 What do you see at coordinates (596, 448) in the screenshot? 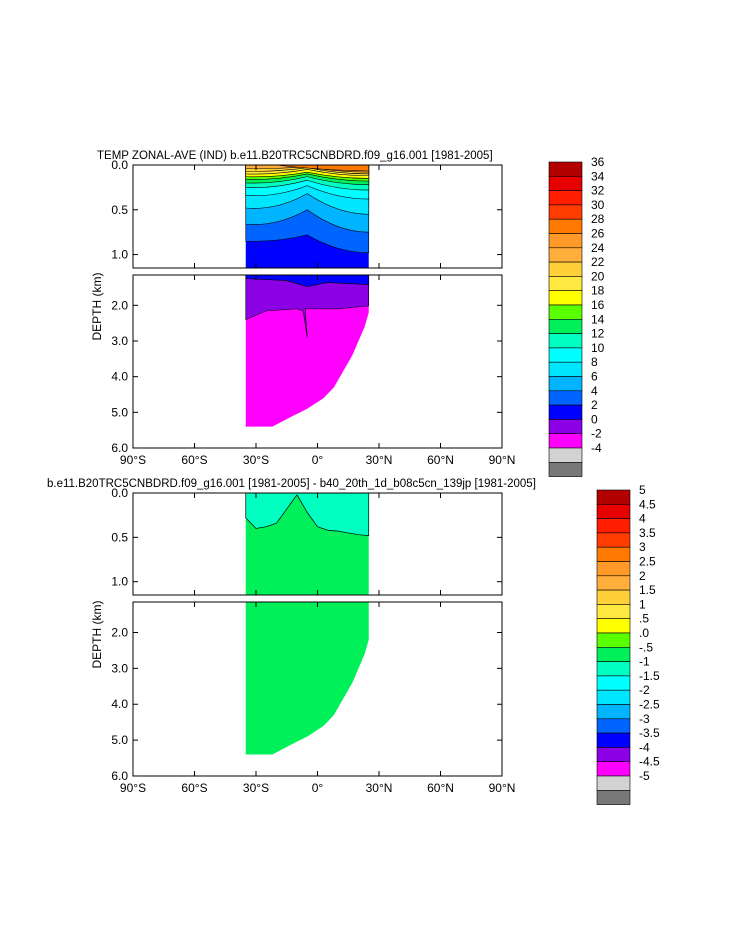
I see `colorbar-label: -4` at bounding box center [596, 448].